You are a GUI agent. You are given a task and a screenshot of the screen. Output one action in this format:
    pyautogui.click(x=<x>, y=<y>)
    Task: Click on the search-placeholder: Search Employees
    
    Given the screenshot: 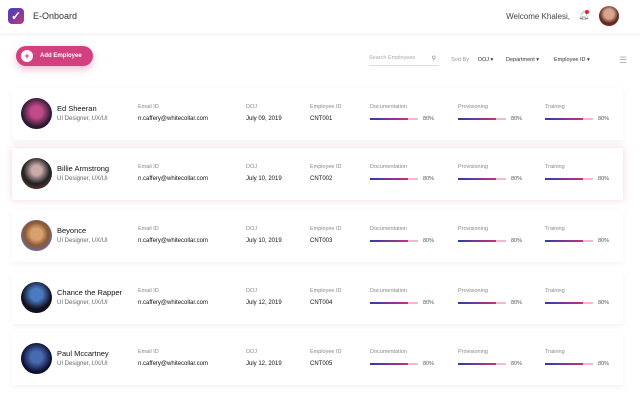 What is the action you would take?
    pyautogui.click(x=392, y=58)
    